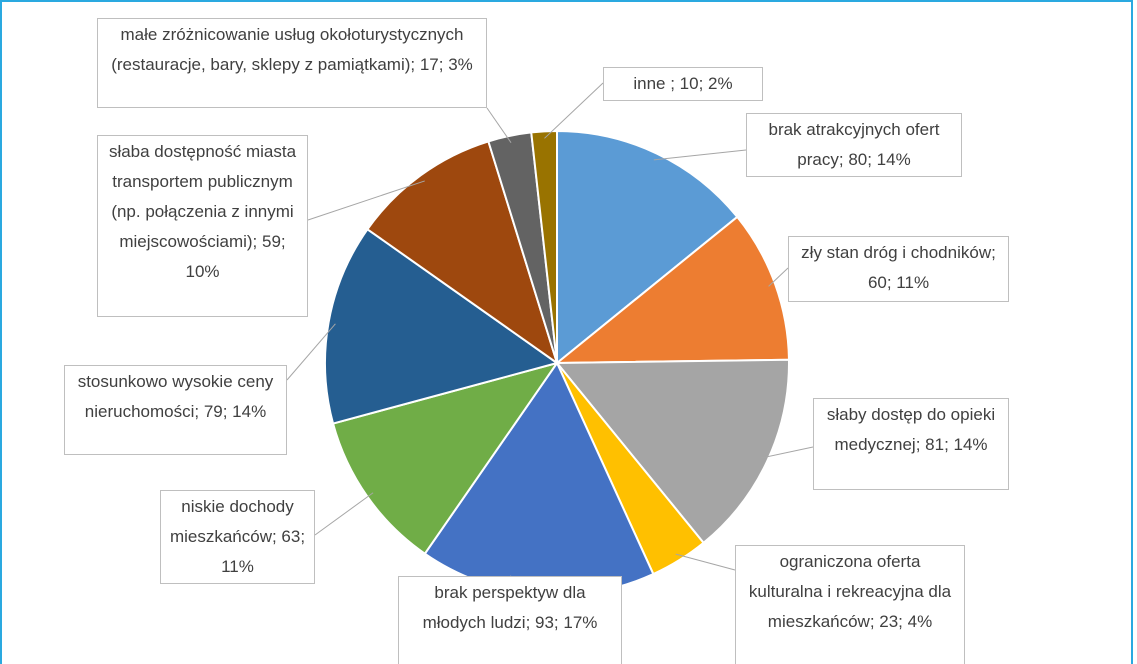 The width and height of the screenshot is (1137, 664). What do you see at coordinates (683, 84) in the screenshot?
I see `data-label: inne ; 10; 2%` at bounding box center [683, 84].